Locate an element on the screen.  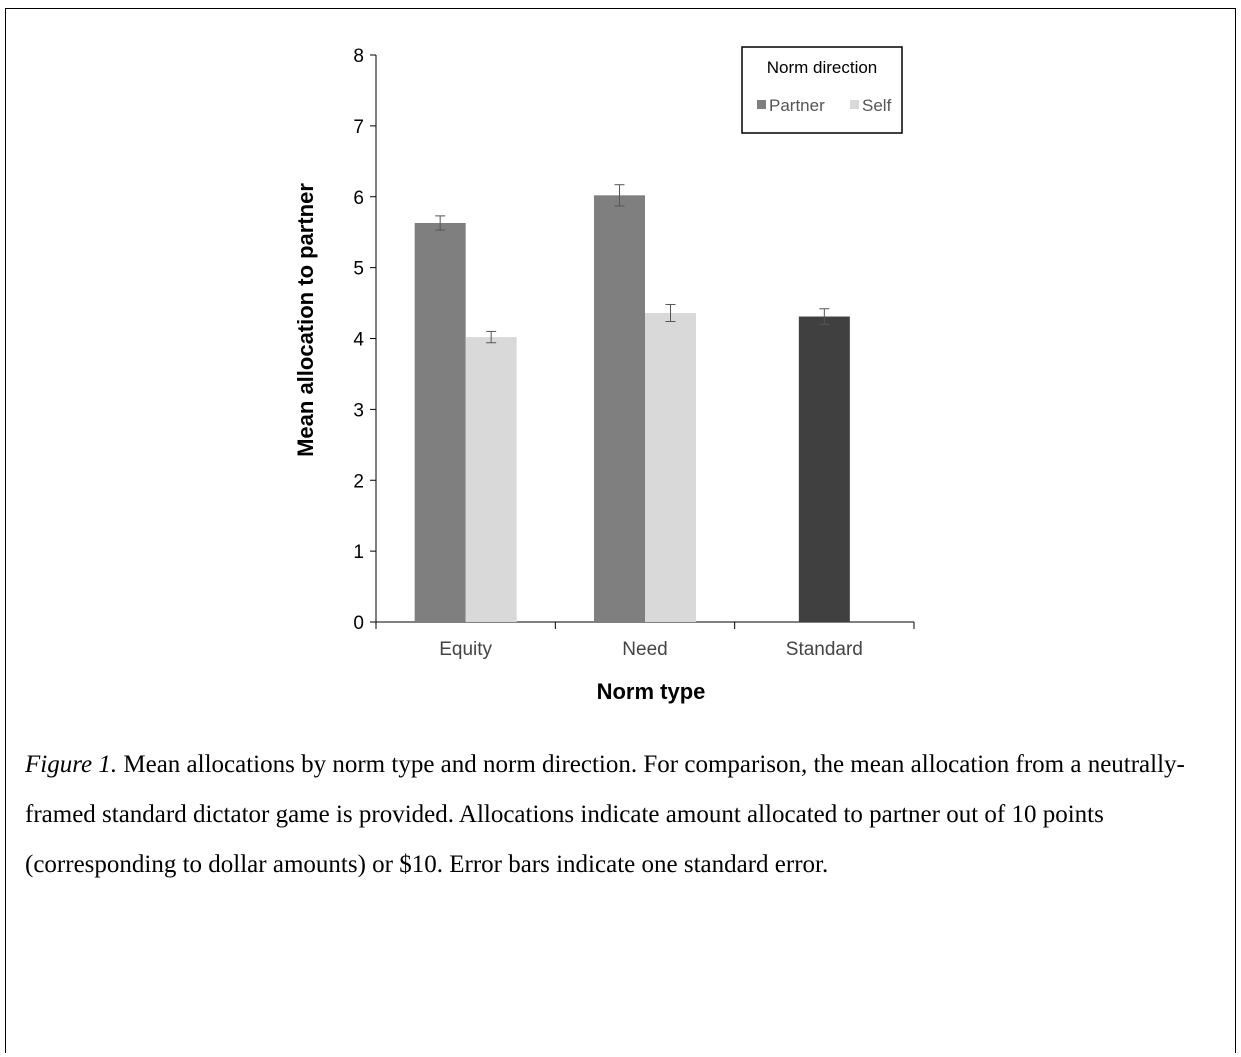
legend-box is located at coordinates (822, 90).